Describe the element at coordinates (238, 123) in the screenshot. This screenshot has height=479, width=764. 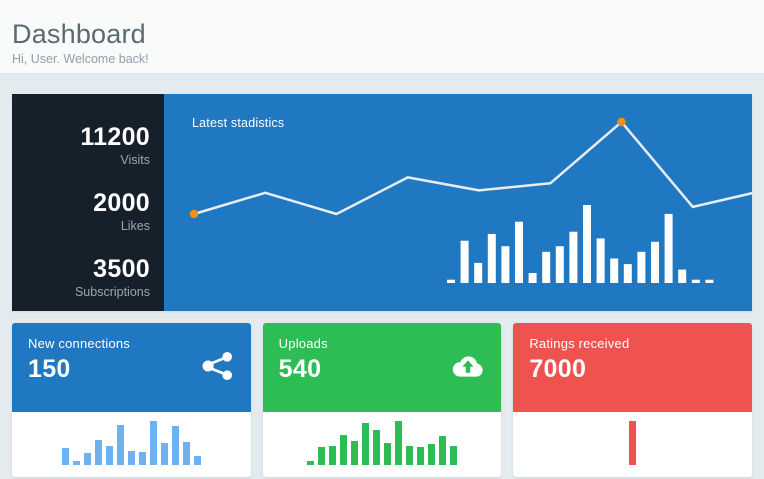
I see `chart-title: Latest stadistics` at that location.